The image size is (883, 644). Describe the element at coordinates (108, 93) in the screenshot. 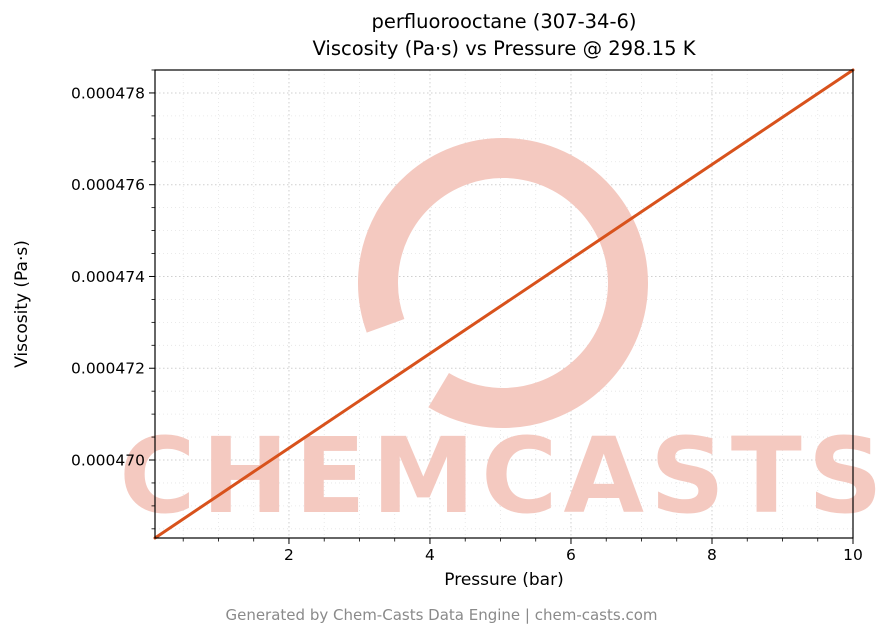

I see `y-tick-label: 0.000478` at that location.